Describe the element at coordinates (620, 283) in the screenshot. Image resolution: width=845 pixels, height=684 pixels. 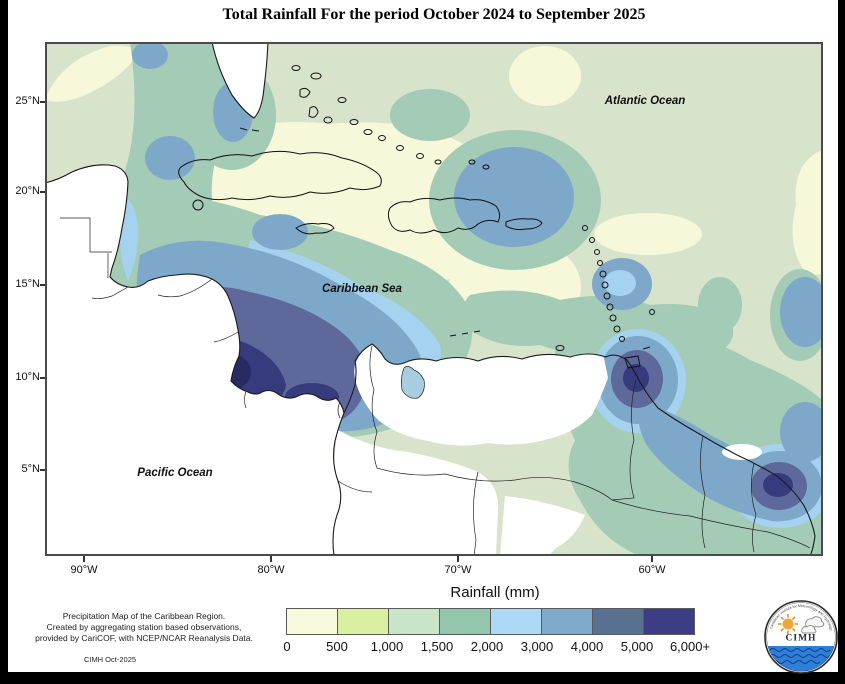
I see `contour-core-antilles` at that location.